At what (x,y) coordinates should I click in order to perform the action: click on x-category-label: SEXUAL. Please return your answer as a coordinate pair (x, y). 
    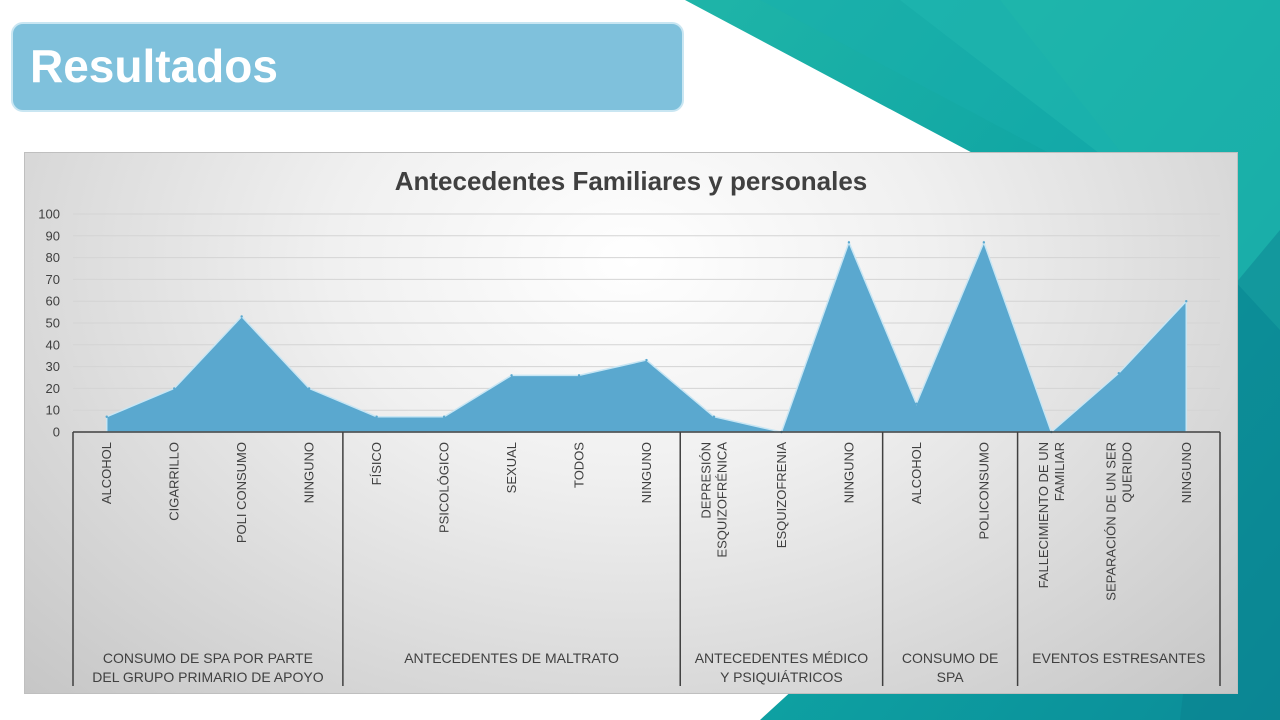
    Looking at the image, I should click on (511, 467).